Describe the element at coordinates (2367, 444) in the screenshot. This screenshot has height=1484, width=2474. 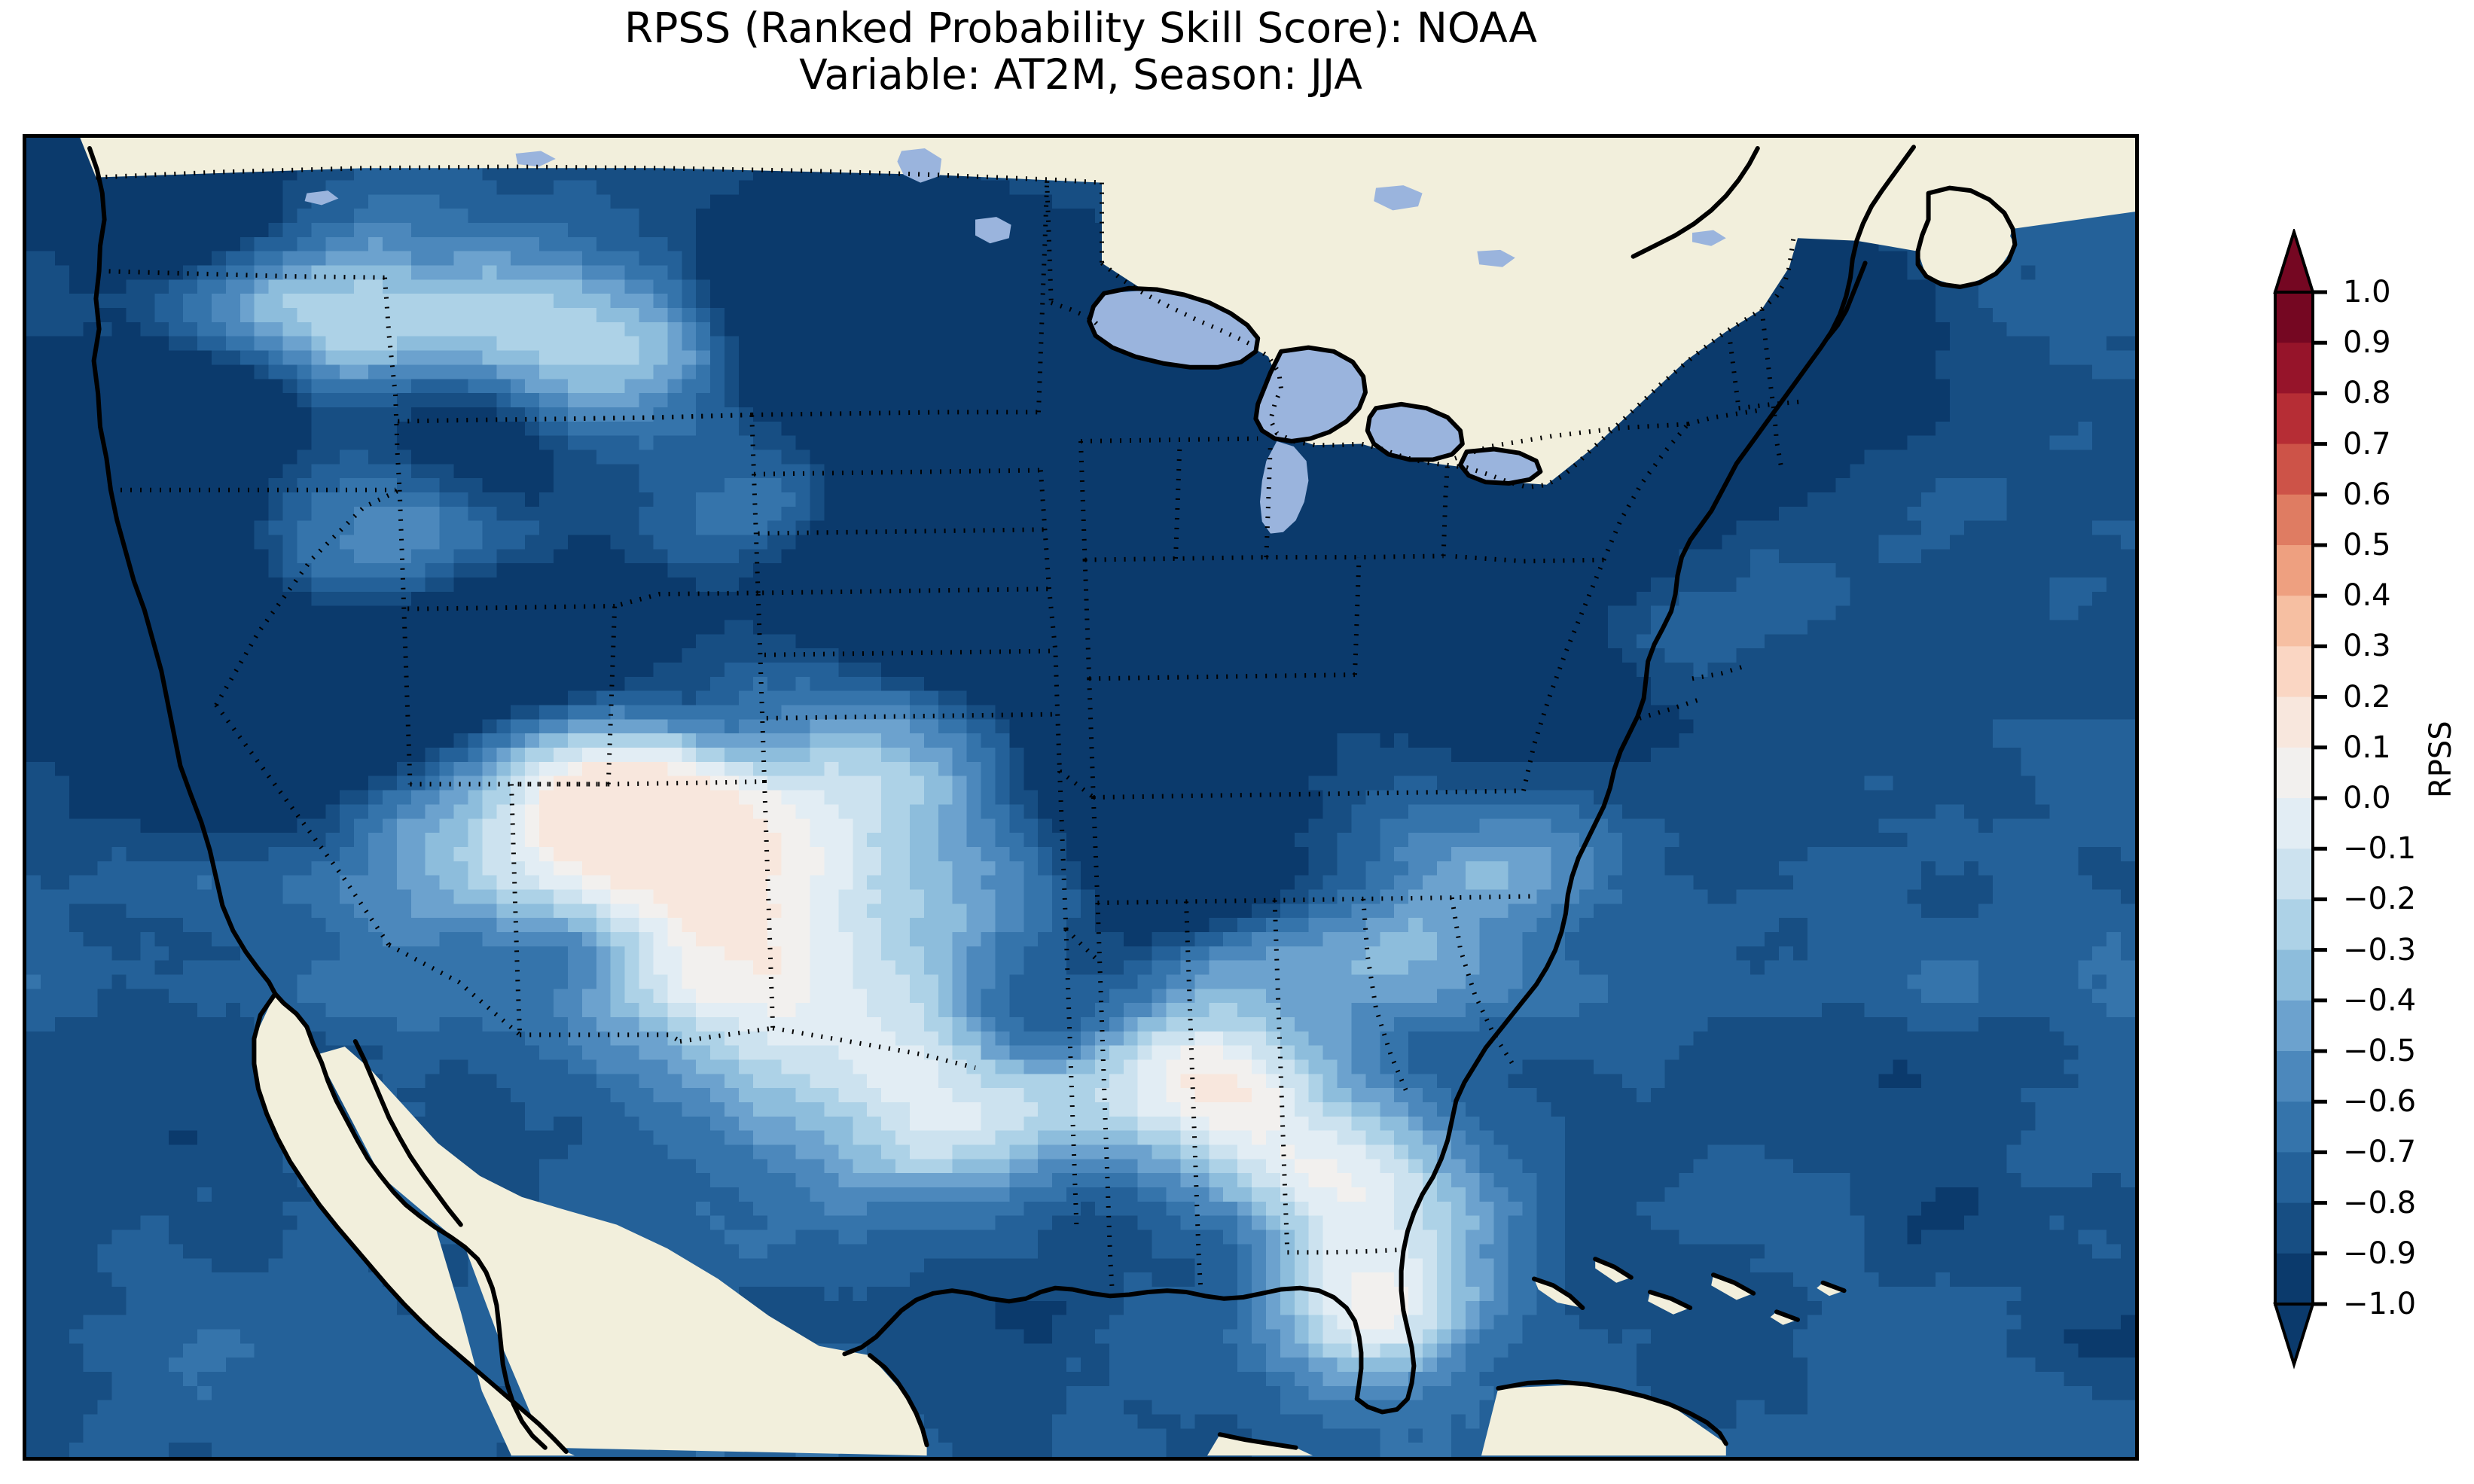
I see `colorbar-tick-label: 0.7` at that location.